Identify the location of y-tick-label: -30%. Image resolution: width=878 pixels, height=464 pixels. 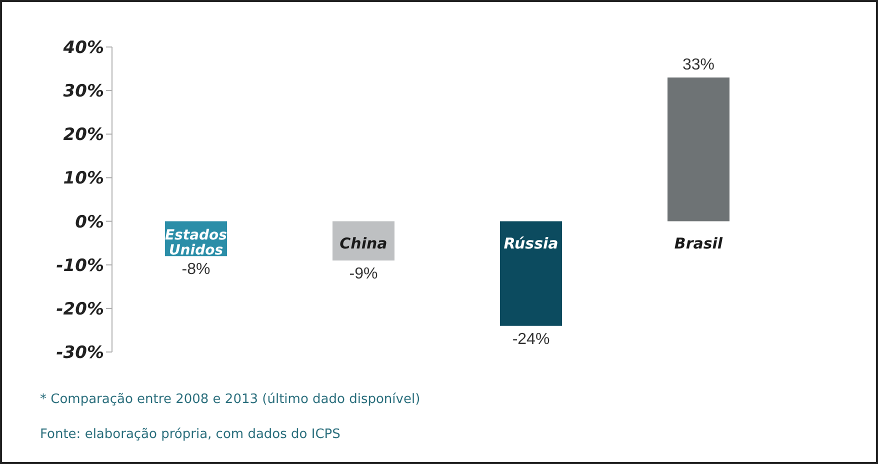
(80, 353).